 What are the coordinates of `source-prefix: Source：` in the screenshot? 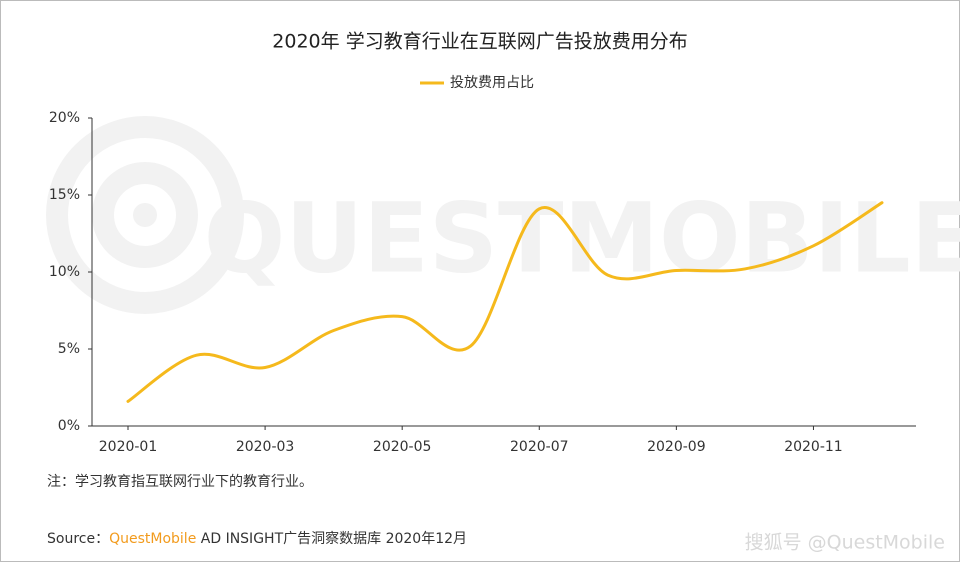 It's located at (78, 539).